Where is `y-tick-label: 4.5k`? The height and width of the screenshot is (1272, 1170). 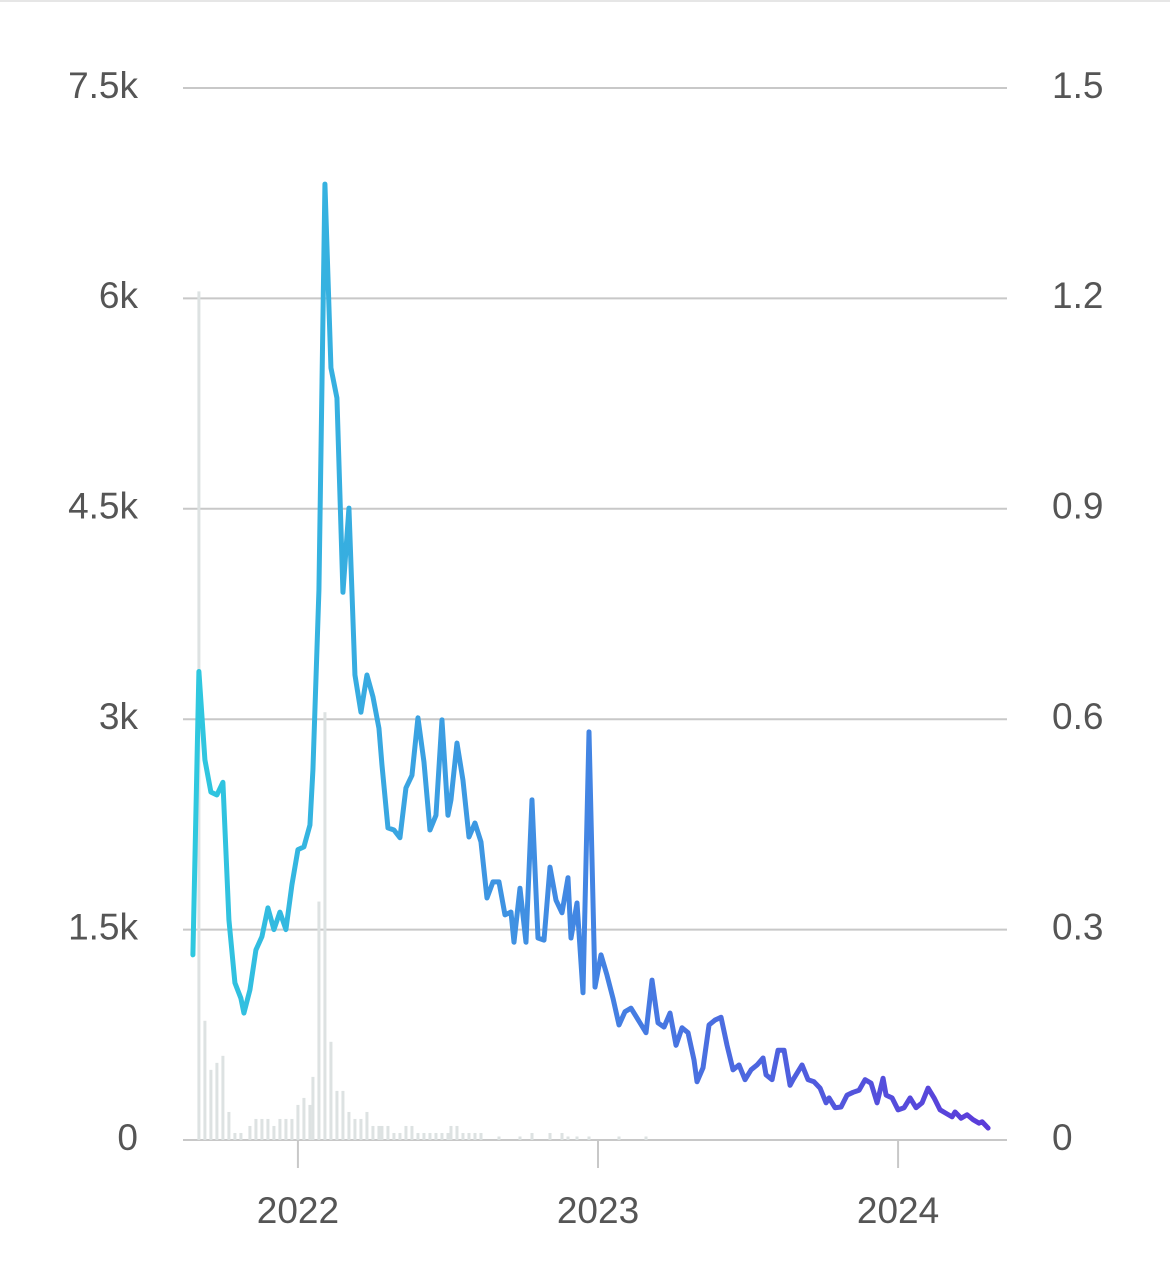
y-tick-label: 4.5k is located at coordinates (103, 506).